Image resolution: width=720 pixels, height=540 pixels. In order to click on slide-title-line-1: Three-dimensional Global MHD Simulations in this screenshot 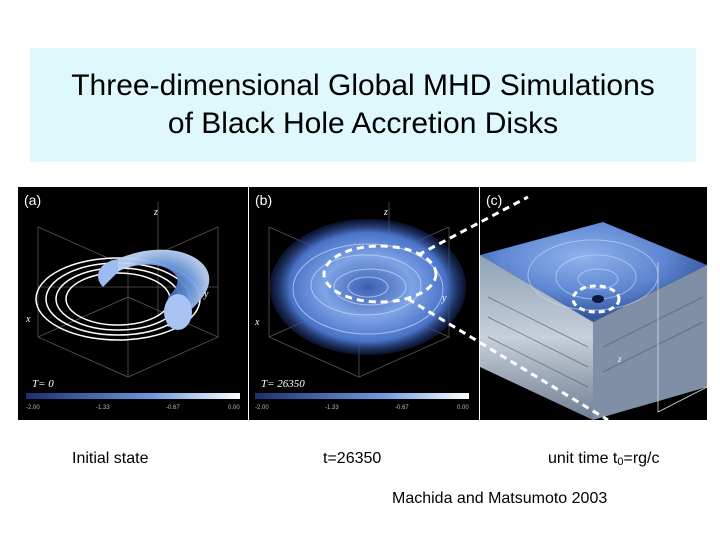, I will do `click(363, 85)`.